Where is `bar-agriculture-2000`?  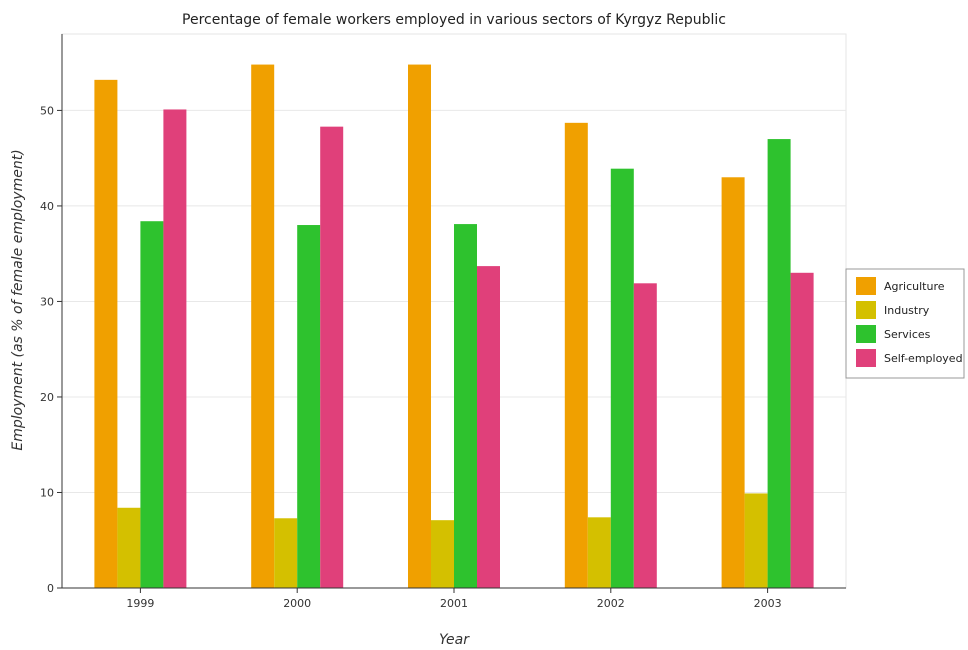 bar-agriculture-2000 is located at coordinates (263, 326).